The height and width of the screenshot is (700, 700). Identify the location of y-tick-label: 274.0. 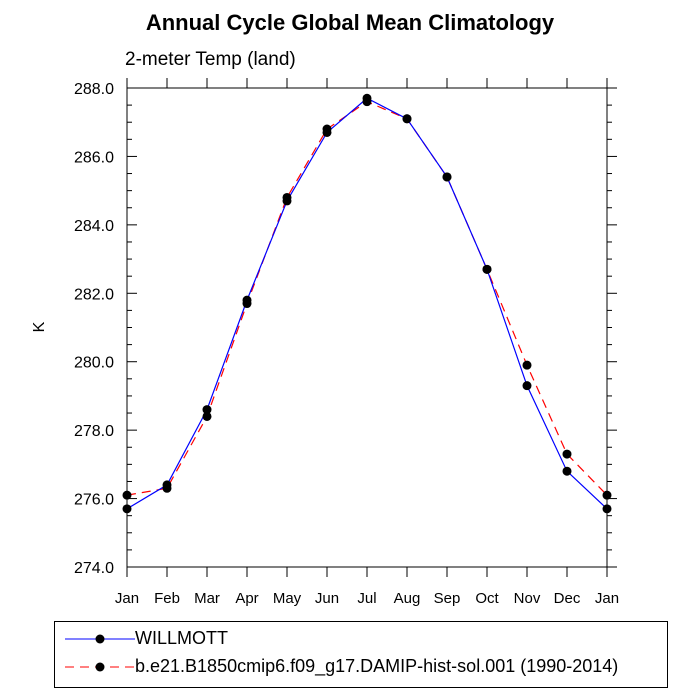
(94, 568).